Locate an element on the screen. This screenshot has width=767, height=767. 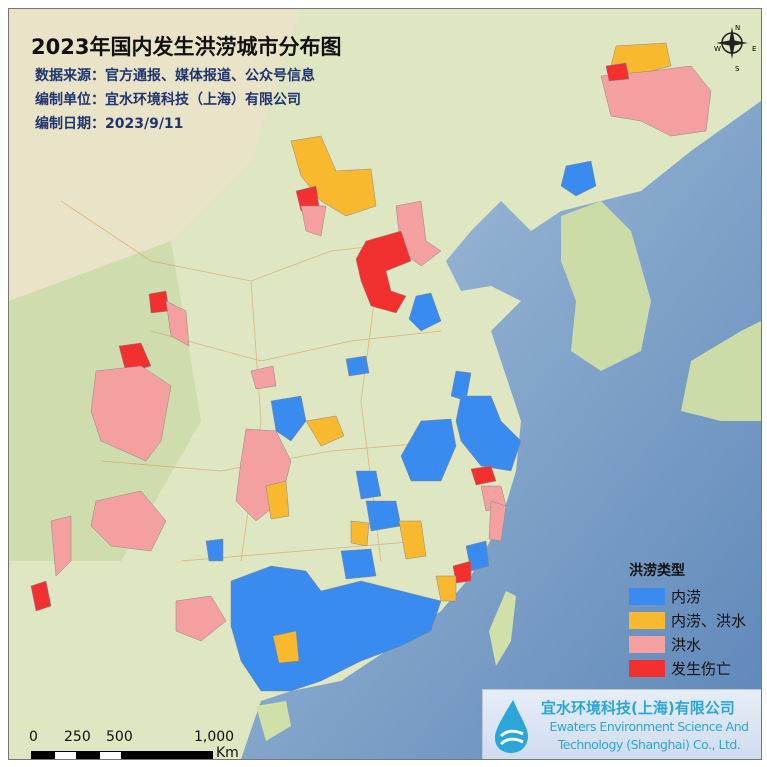
legend-item-waterlogging-flood: 内涝、洪水 is located at coordinates (687, 620).